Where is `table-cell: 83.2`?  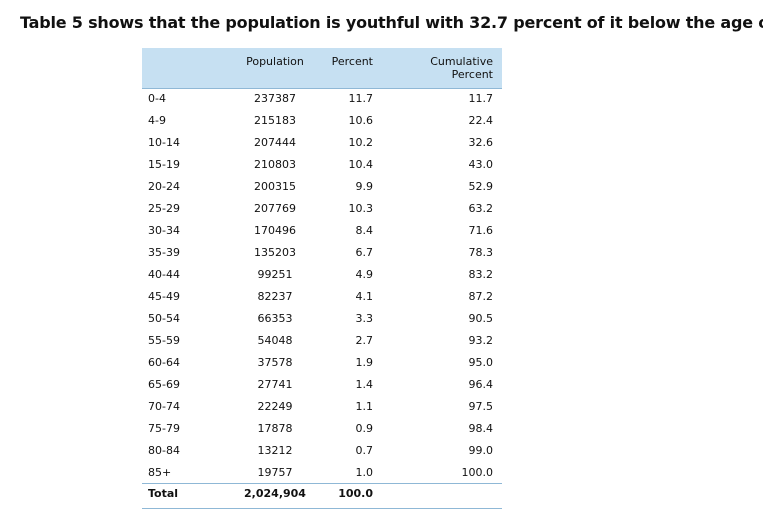
table-cell: 83.2 is located at coordinates (481, 274).